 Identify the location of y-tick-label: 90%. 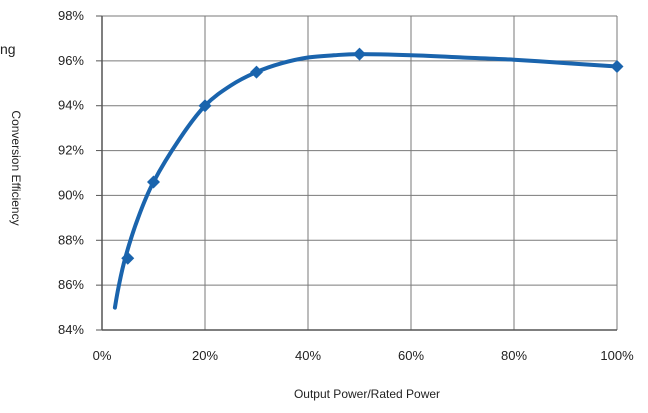
(71, 194).